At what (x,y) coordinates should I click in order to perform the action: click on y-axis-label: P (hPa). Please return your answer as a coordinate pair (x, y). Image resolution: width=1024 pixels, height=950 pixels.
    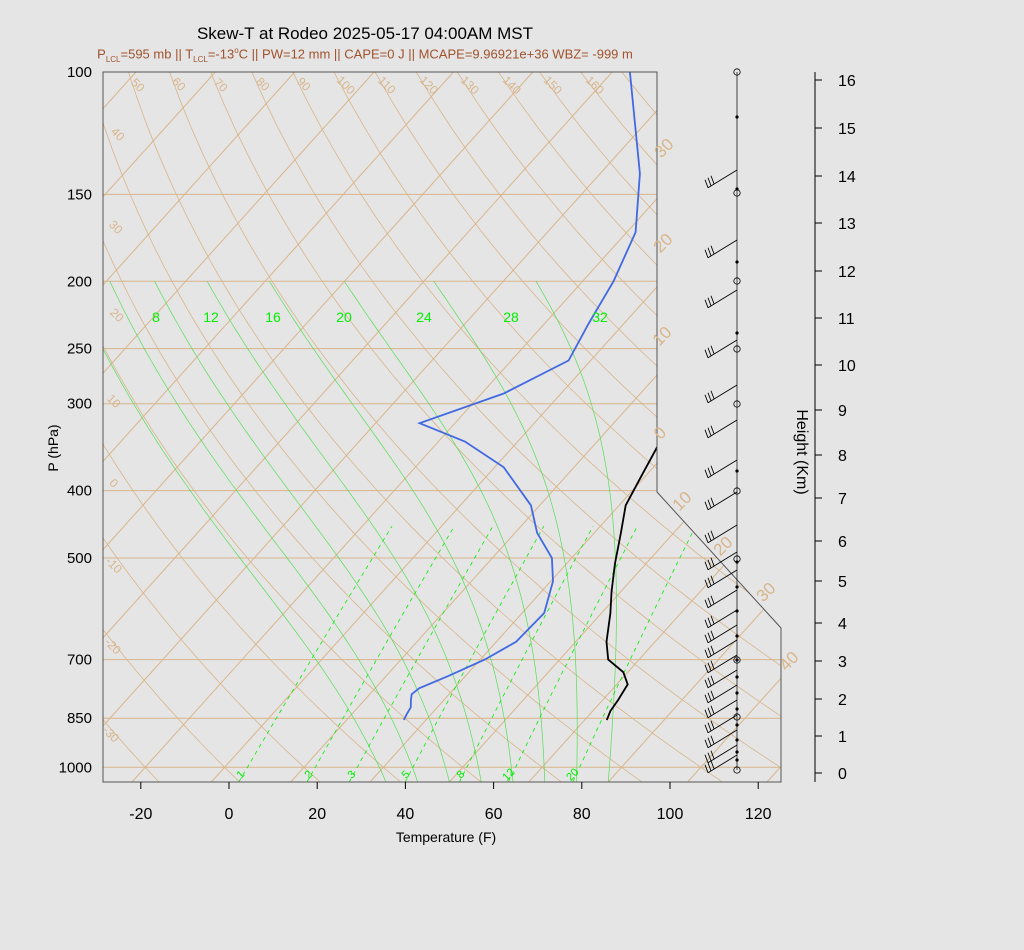
    Looking at the image, I should click on (53, 447).